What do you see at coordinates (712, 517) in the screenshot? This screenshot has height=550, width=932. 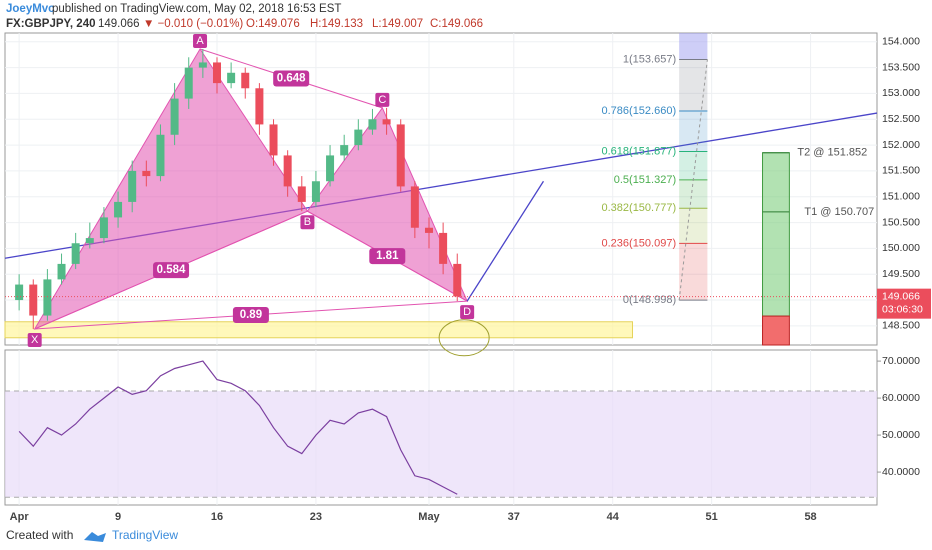 I see `x-tick-label: 51` at bounding box center [712, 517].